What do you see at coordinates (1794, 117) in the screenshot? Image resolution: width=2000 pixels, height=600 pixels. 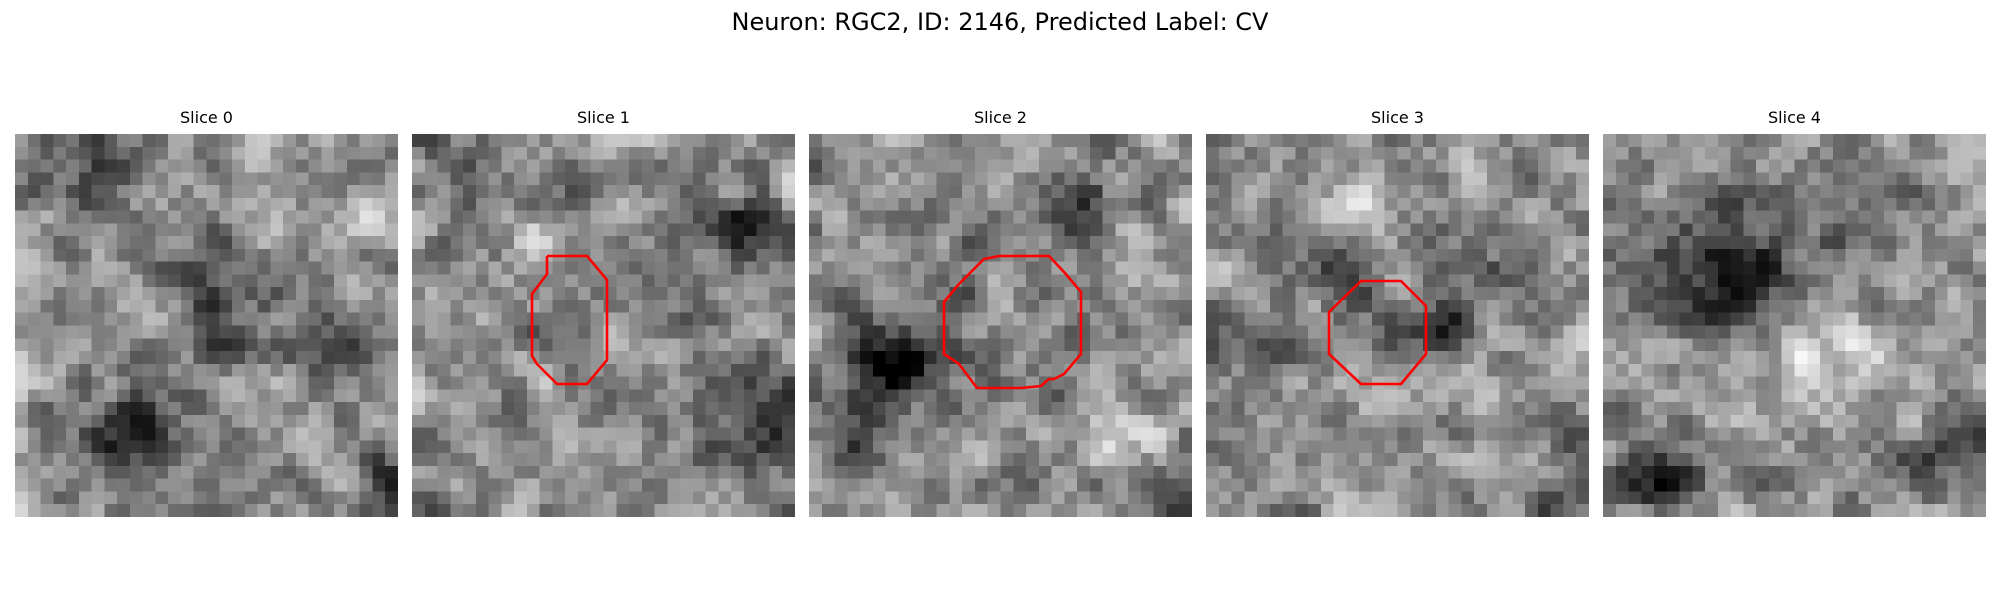 I see `slice-title: Slice 4` at bounding box center [1794, 117].